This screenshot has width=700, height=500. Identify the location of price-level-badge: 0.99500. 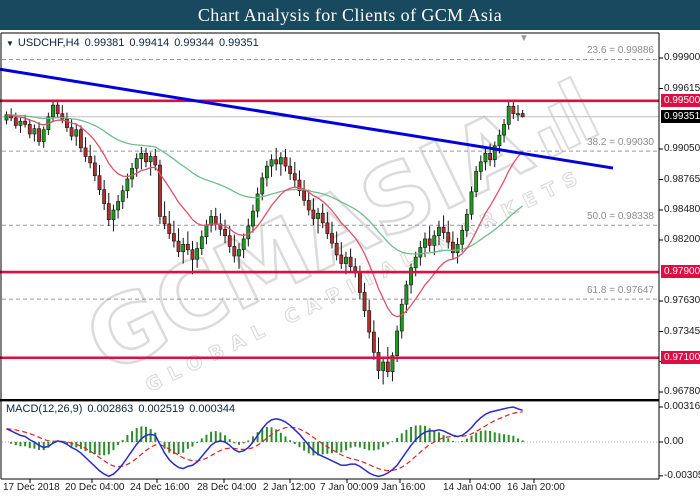
(680, 100).